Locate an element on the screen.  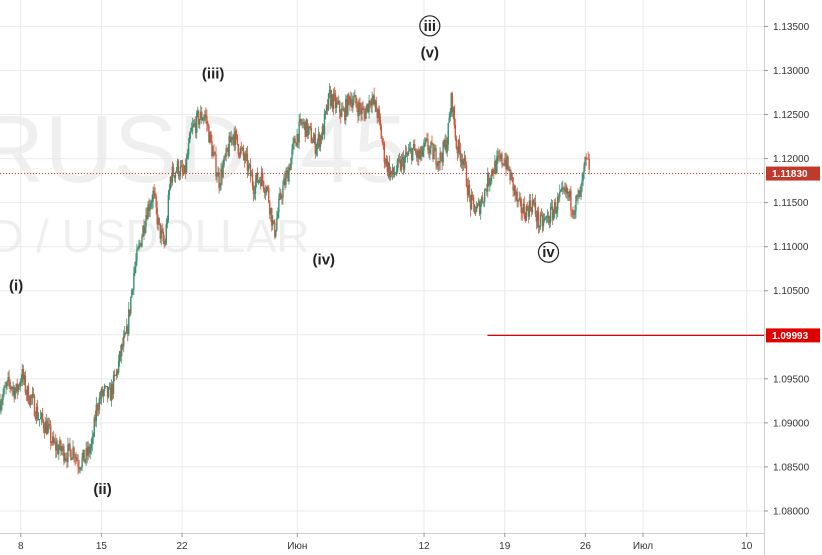
price-tick-label-9: 1.09000 is located at coordinates (791, 423).